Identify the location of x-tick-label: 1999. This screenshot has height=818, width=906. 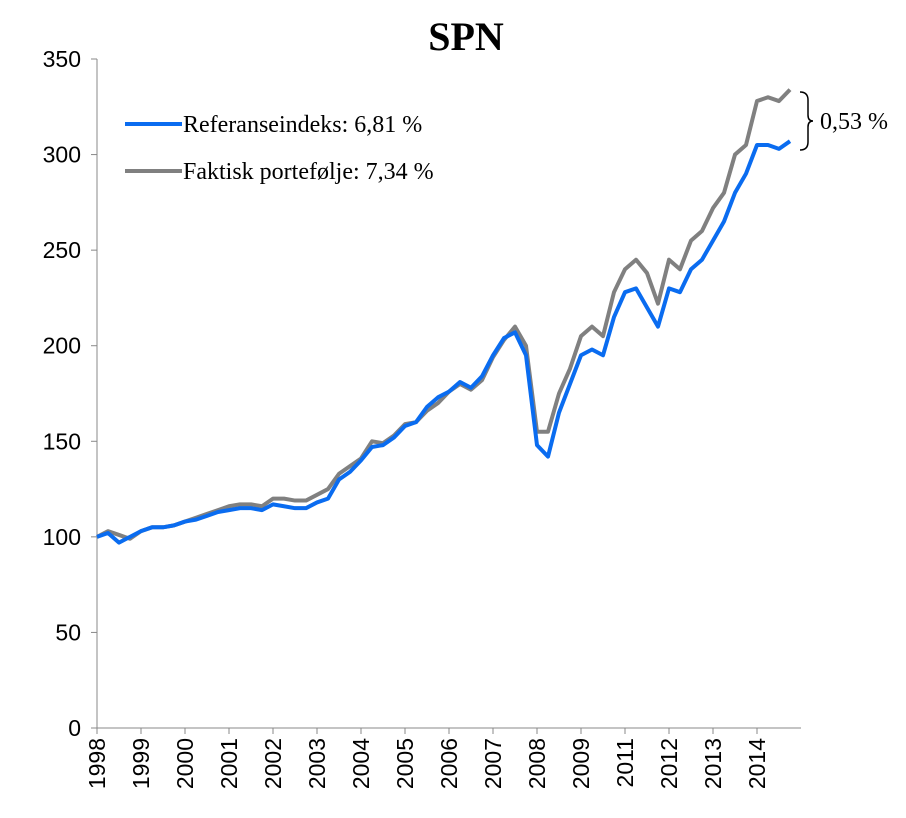
(141, 763).